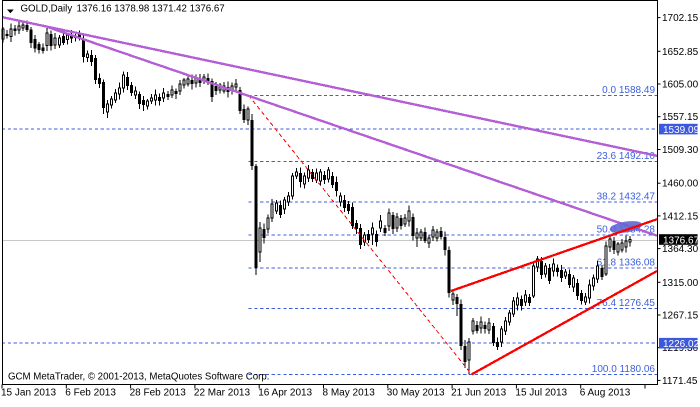 This screenshot has height=407, width=700. What do you see at coordinates (680, 85) in the screenshot?
I see `svg-text: 1605.00` at bounding box center [680, 85].